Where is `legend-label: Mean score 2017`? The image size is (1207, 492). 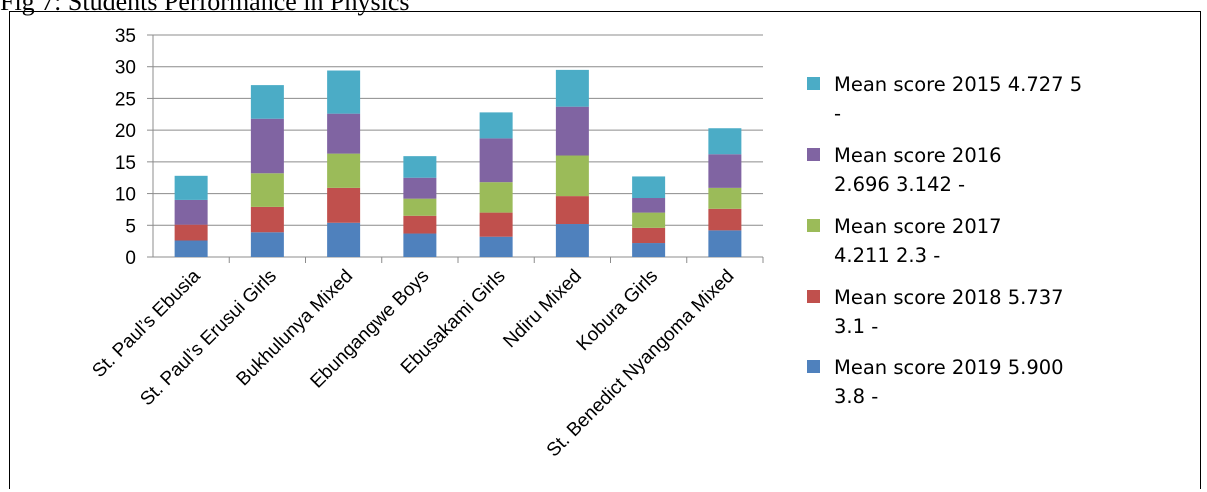
legend-label: Mean score 2017 is located at coordinates (918, 226).